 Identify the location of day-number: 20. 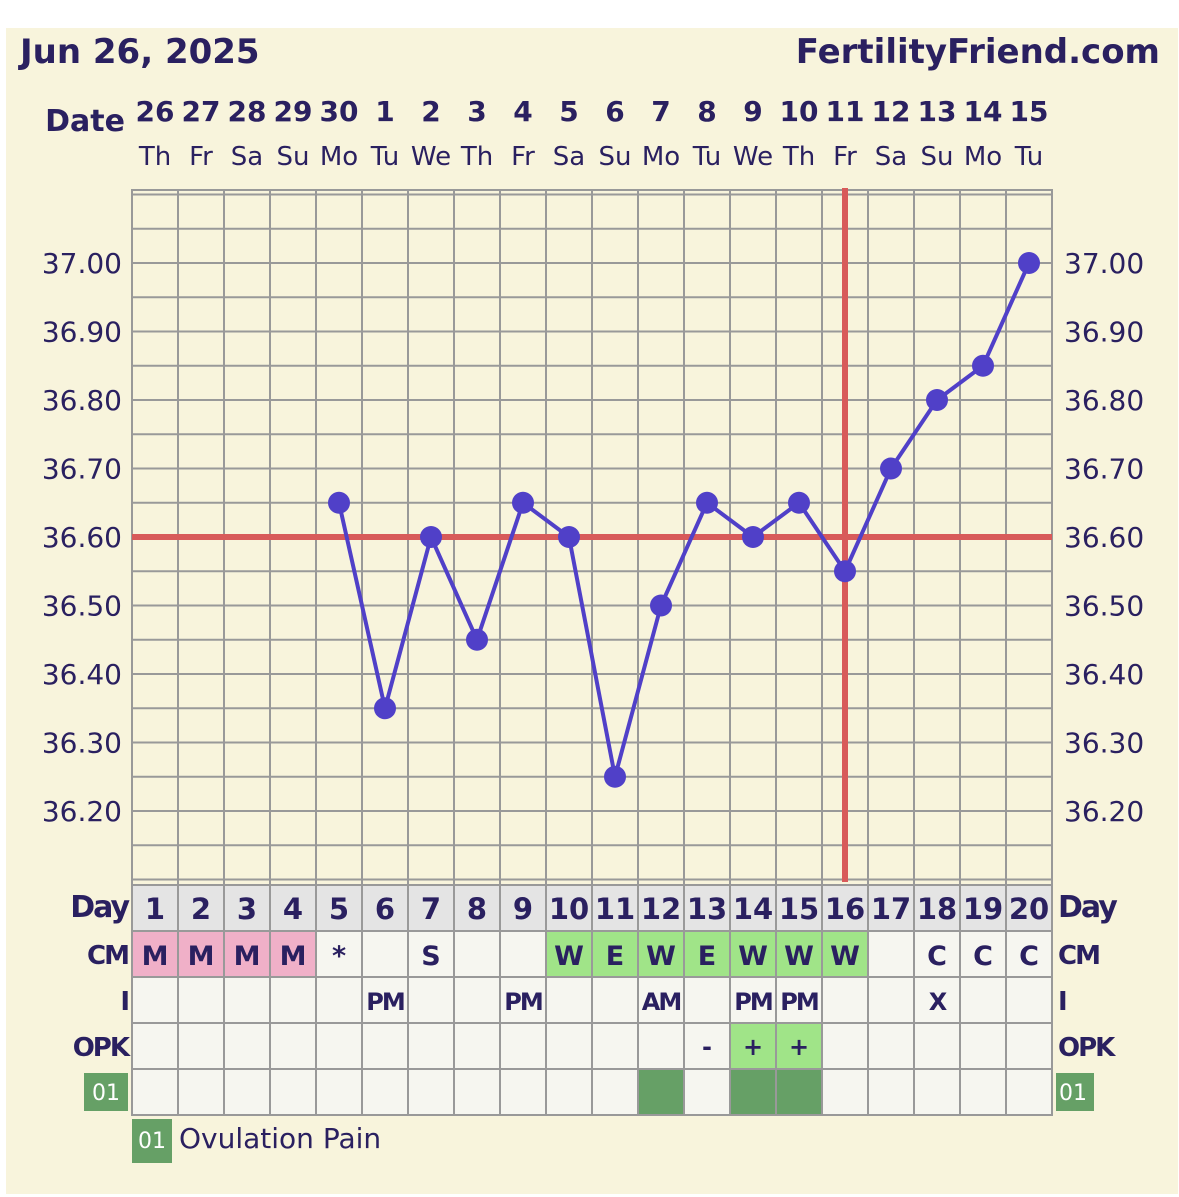
(1029, 909).